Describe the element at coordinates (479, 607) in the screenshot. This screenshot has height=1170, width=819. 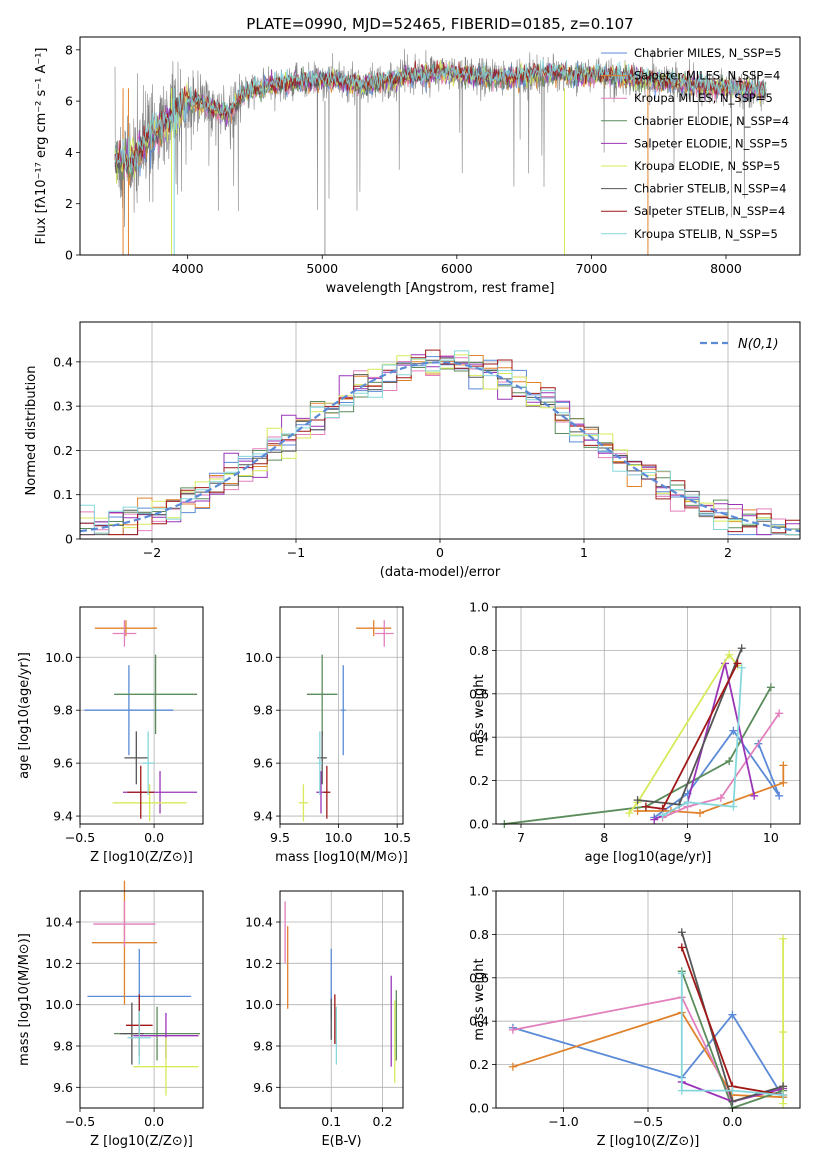
I see `y-tick-label: 1.0` at that location.